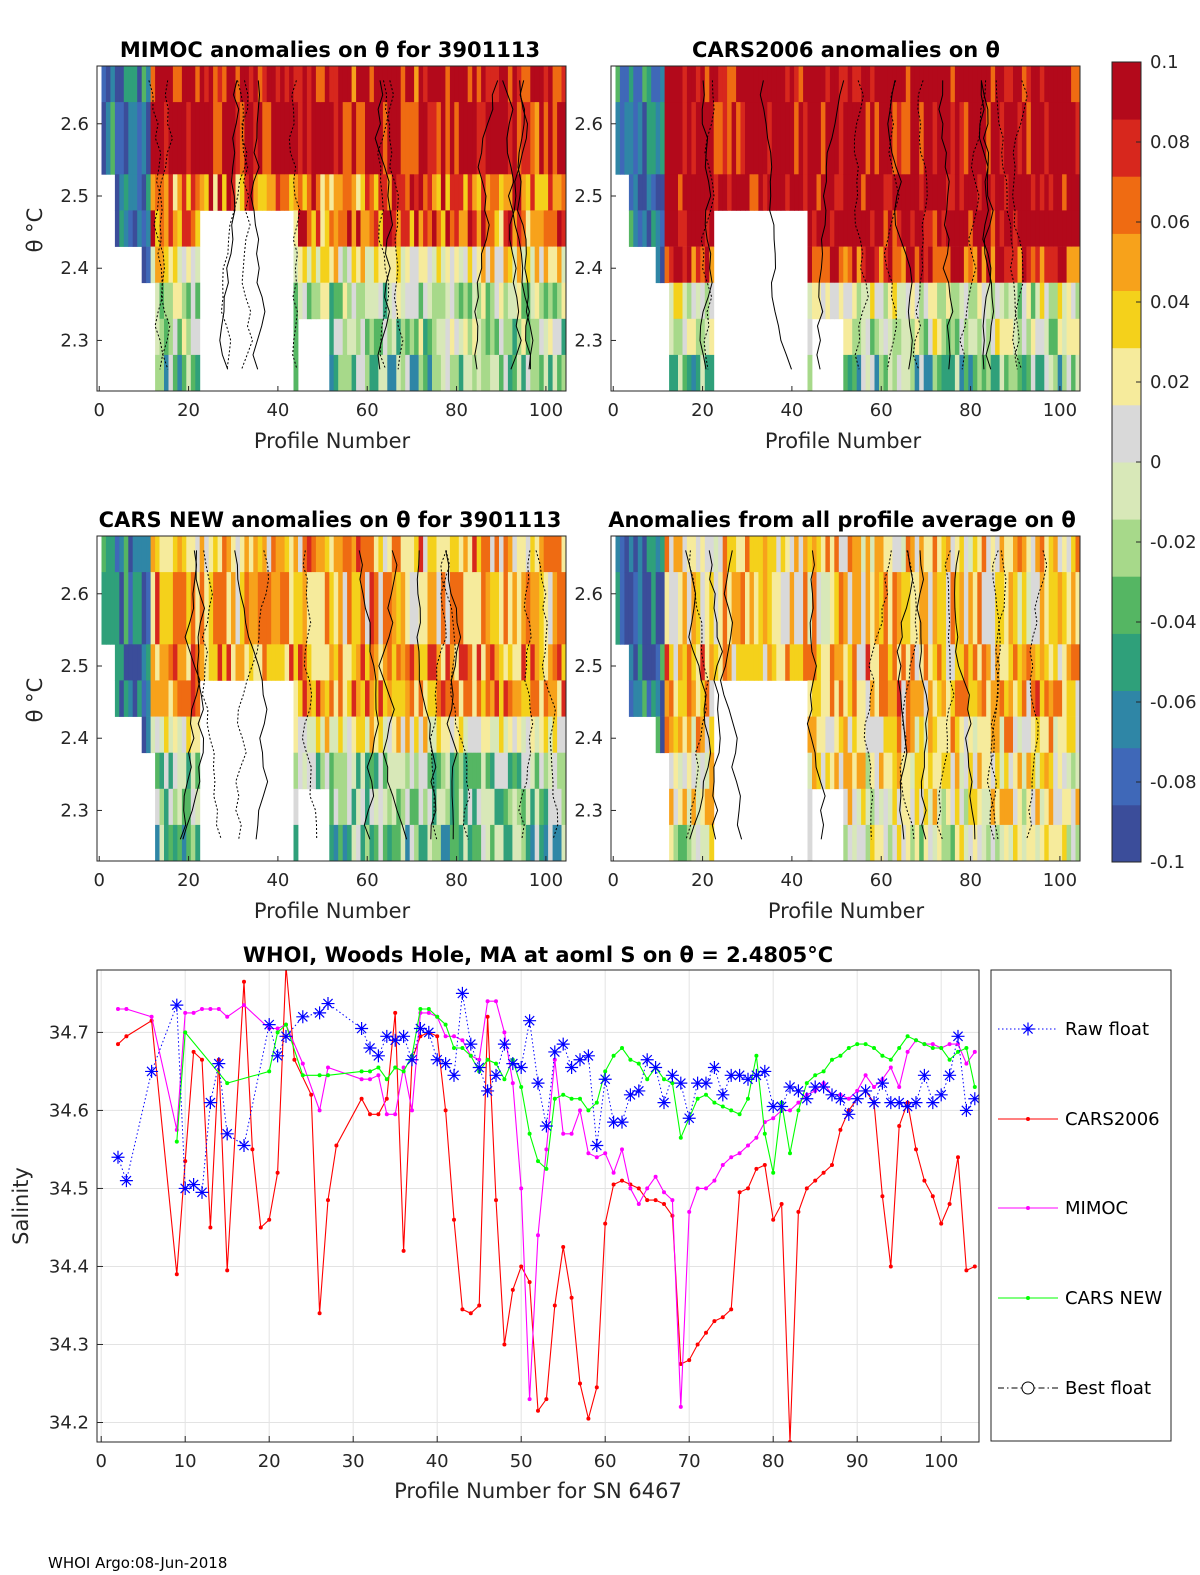 The height and width of the screenshot is (1575, 1200). I want to click on colorbar-swatch, so click(1126, 319).